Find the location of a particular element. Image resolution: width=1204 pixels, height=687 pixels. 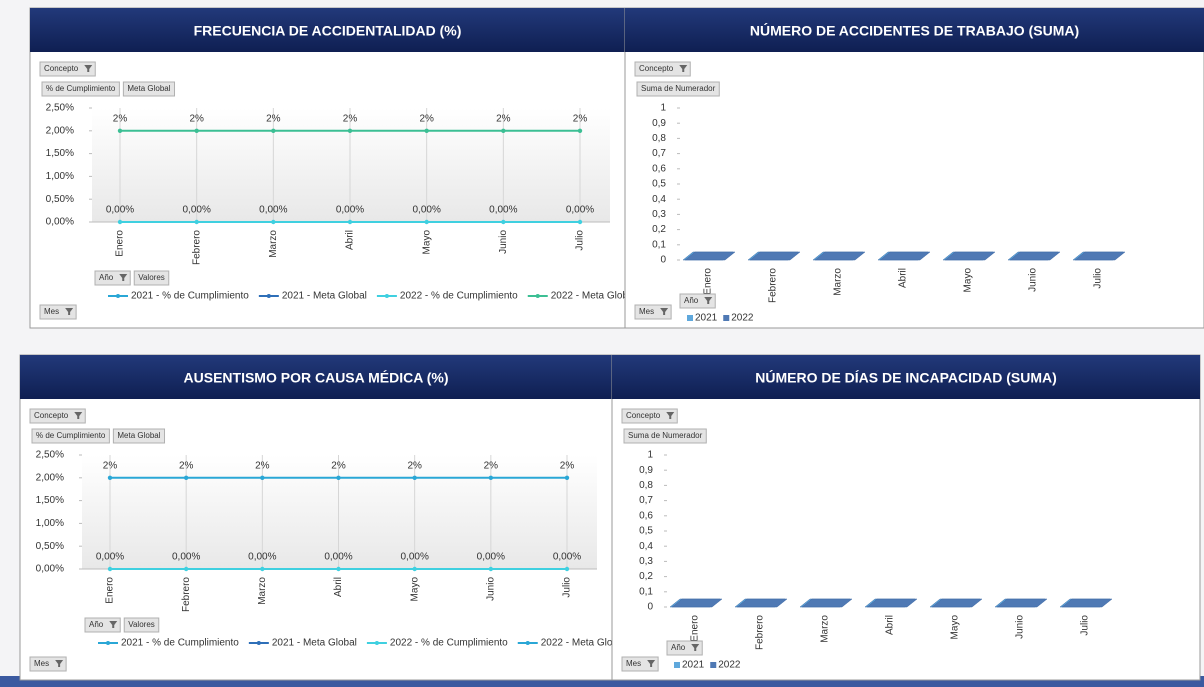

button-label: % de Cumplimiento is located at coordinates (81, 88).